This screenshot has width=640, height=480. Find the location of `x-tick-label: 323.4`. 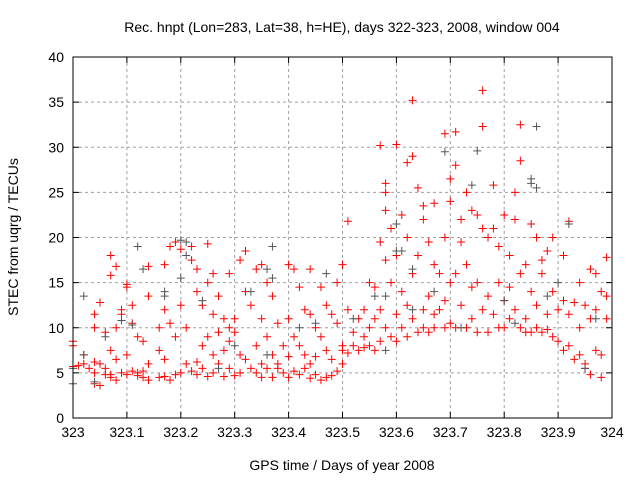

x-tick-label: 323.4 is located at coordinates (288, 432).